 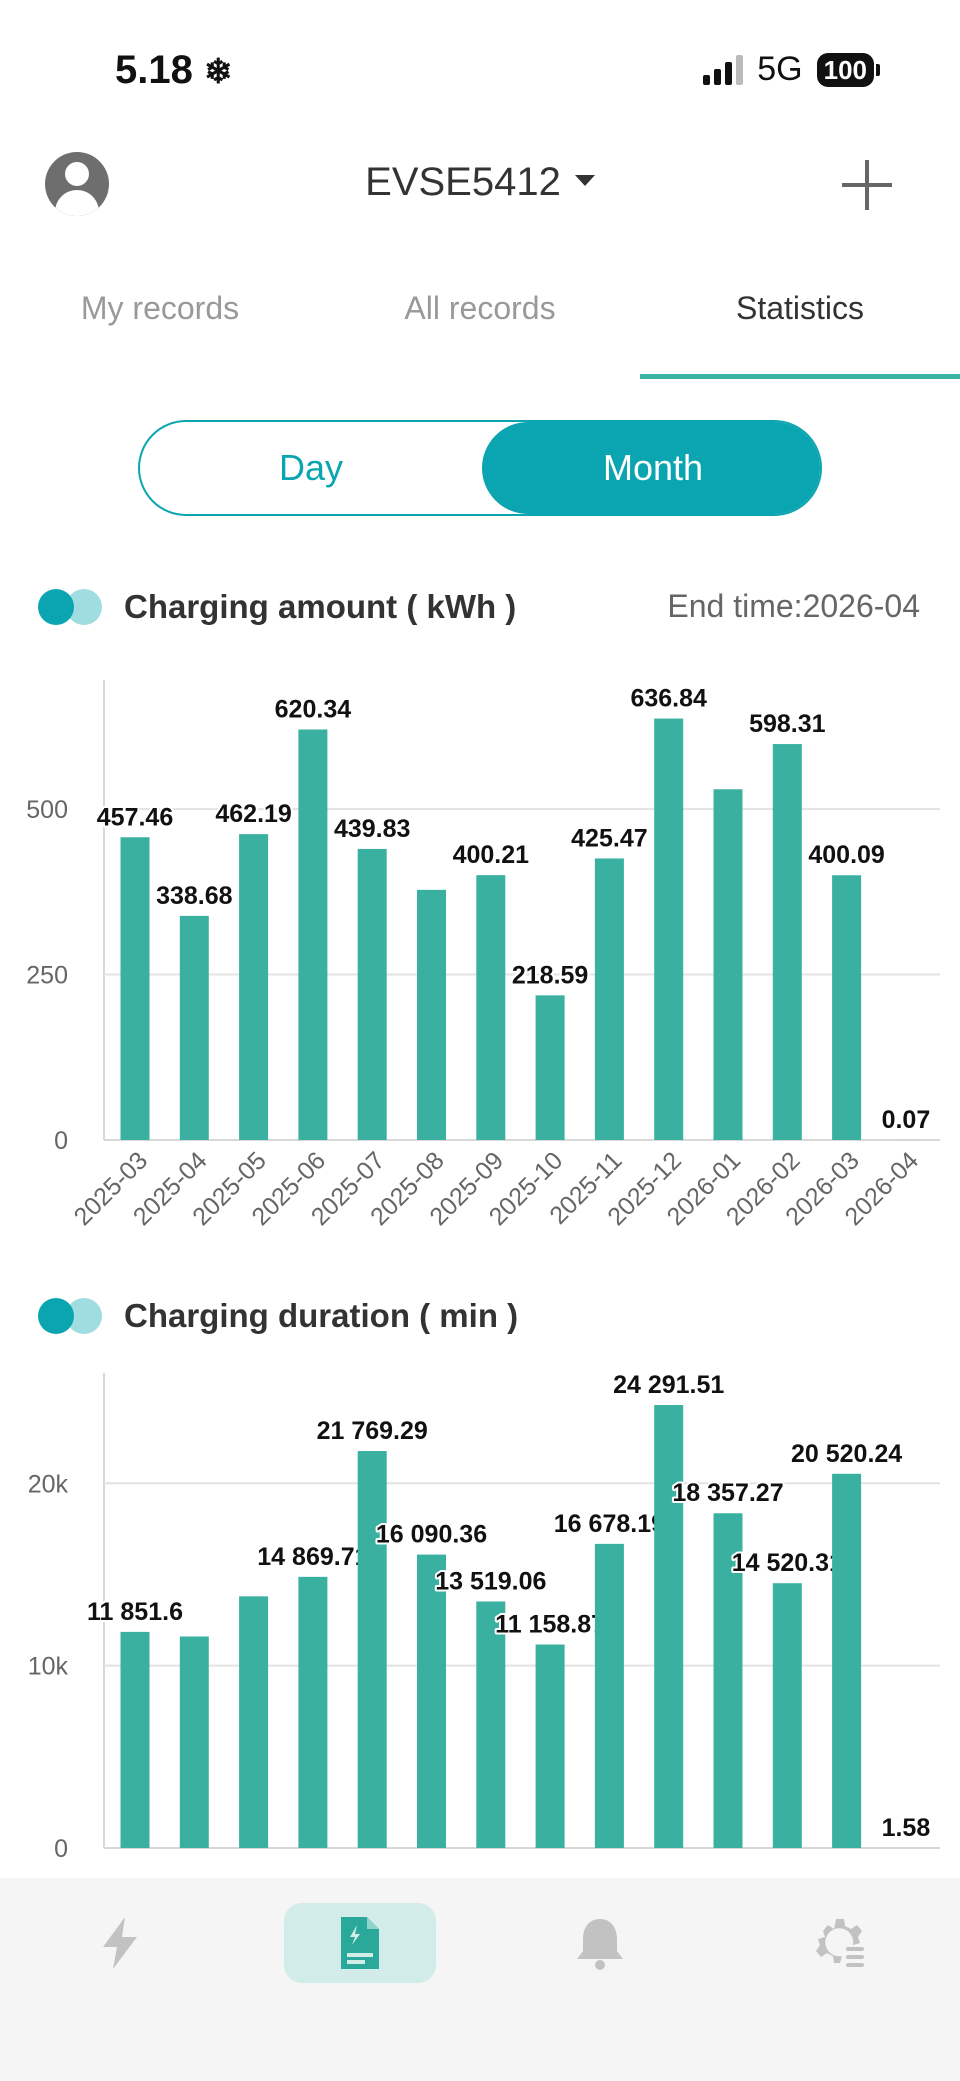 I want to click on data-label: 24 291.51, so click(x=668, y=1385).